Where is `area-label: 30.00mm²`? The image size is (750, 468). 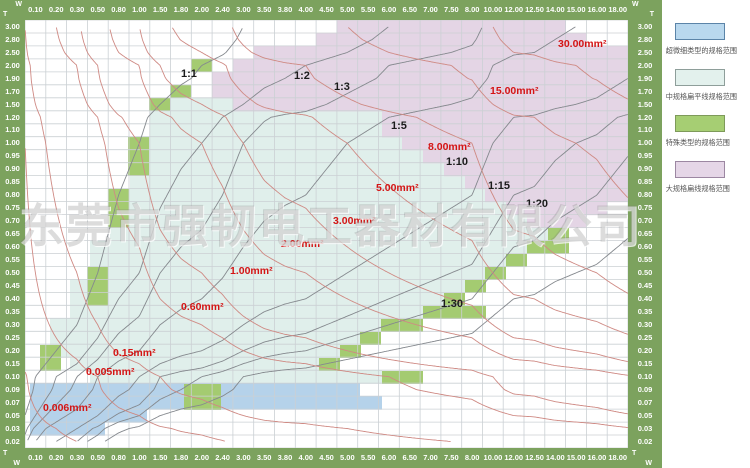 area-label: 30.00mm² is located at coordinates (582, 44).